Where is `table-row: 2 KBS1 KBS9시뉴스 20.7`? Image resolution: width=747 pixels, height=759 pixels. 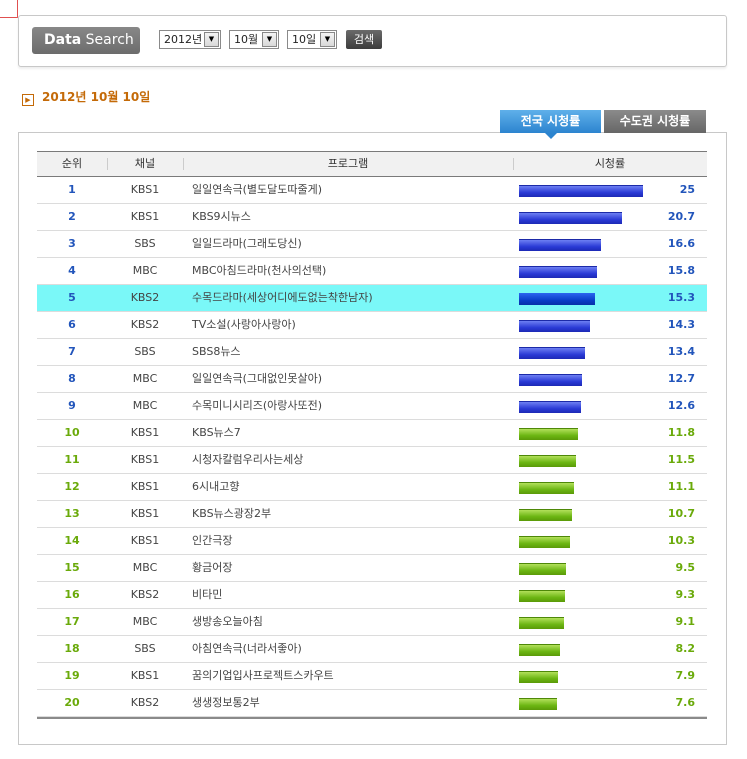
table-row: 2 KBS1 KBS9시뉴스 20.7 is located at coordinates (372, 217).